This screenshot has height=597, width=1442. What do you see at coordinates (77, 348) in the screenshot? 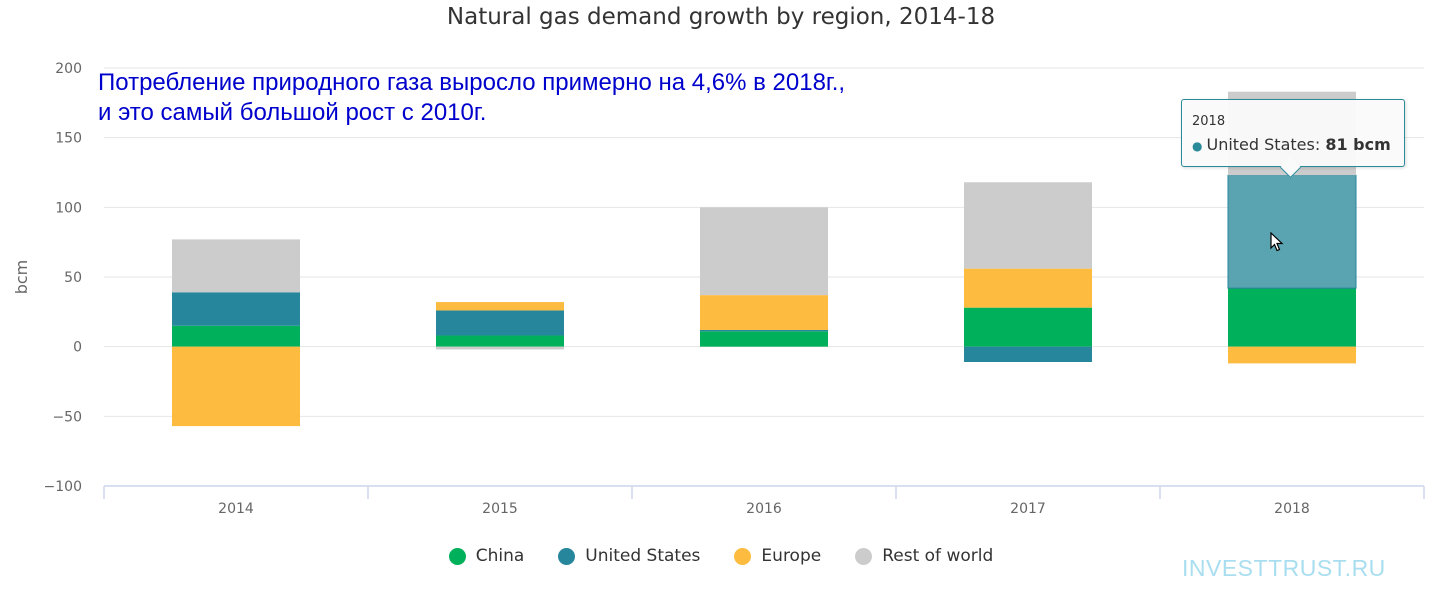
I see `y-tick-label: 0` at bounding box center [77, 348].